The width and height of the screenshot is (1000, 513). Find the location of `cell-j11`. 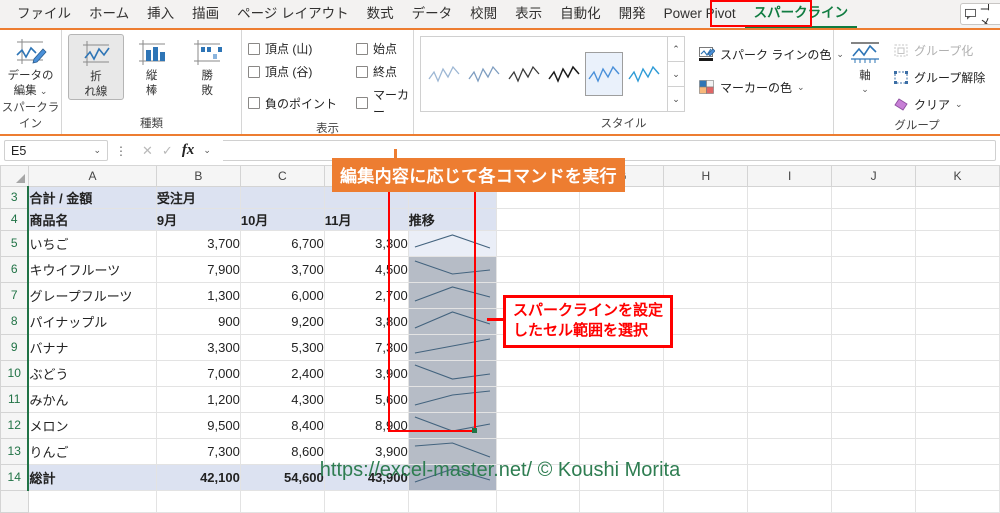

cell-j11 is located at coordinates (873, 399).